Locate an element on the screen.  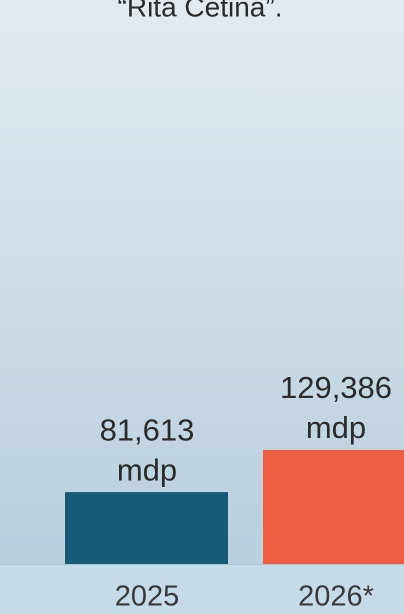
chart-title: “Rita Cetina”. is located at coordinates (200, 11).